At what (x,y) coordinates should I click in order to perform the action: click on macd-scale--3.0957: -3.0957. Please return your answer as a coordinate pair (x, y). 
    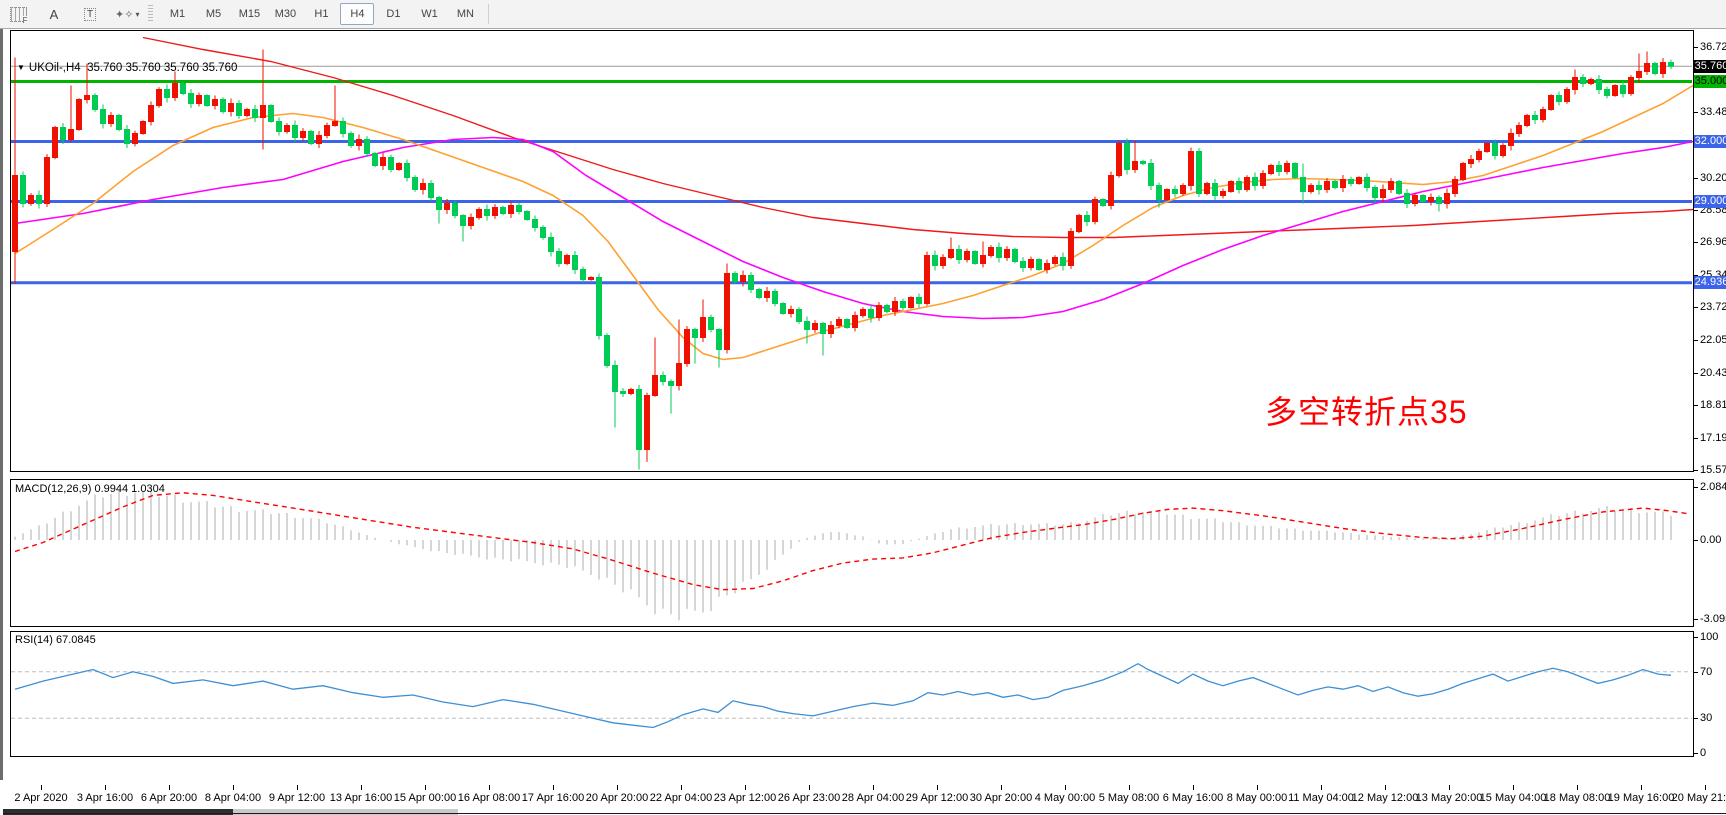
    Looking at the image, I should click on (1713, 618).